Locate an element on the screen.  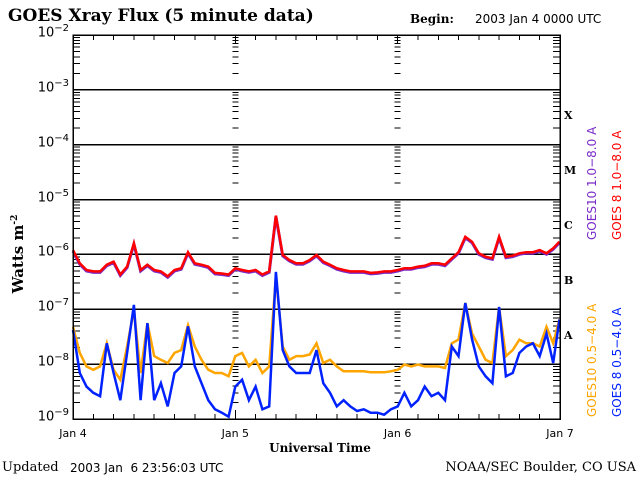
x-axis-label: Universal Time is located at coordinates (320, 448).